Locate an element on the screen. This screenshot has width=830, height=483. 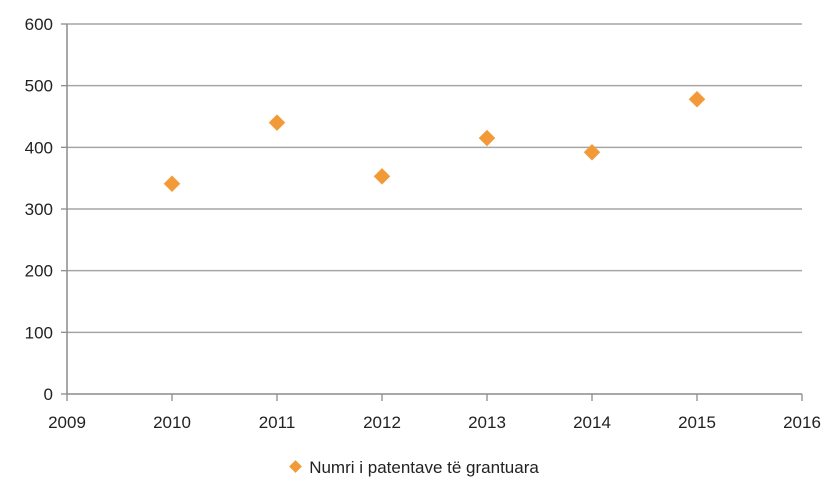
y-axis-ticks: 0 100 200 300 400 500 600 is located at coordinates (46, 209).